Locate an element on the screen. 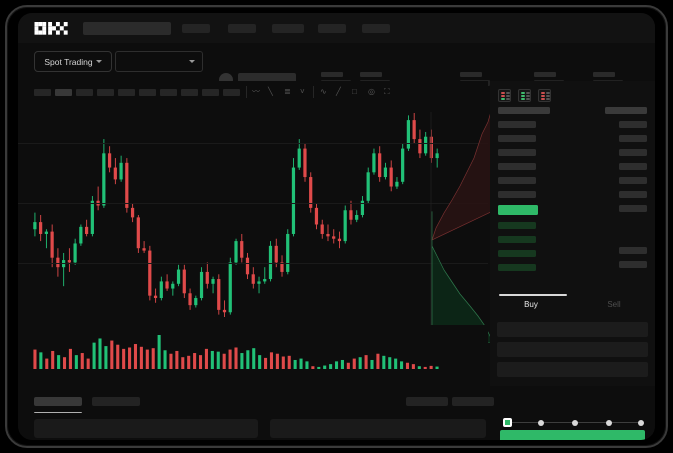  line-chart-icon: 〰 is located at coordinates (256, 91).